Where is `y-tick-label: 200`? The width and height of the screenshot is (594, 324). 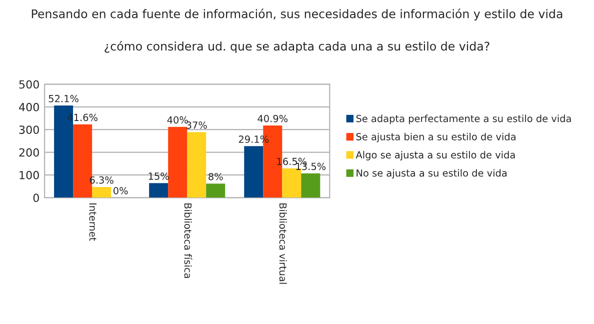
y-tick-label: 200 is located at coordinates (29, 152).